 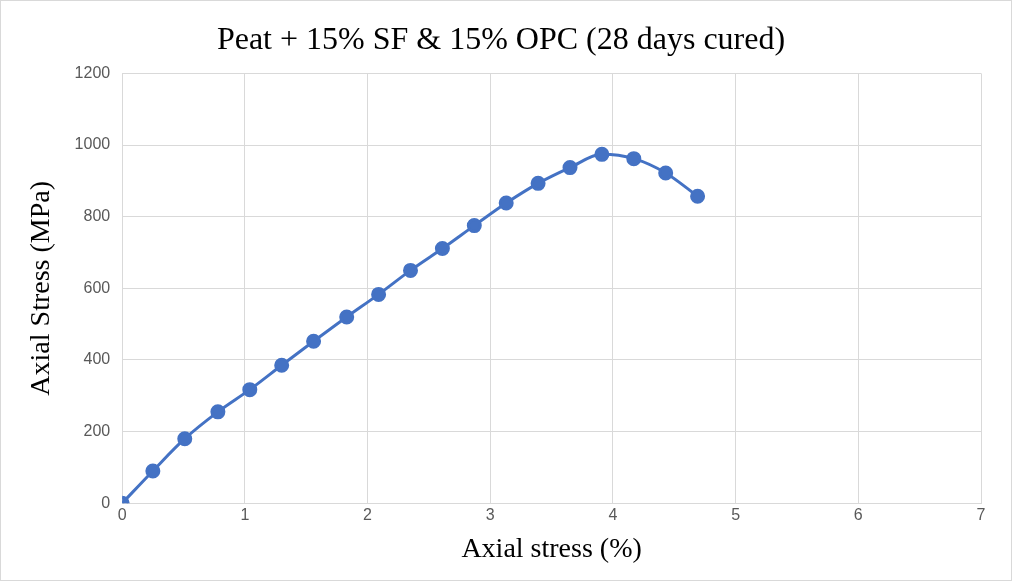 What do you see at coordinates (368, 515) in the screenshot?
I see `x-tick-label: 2` at bounding box center [368, 515].